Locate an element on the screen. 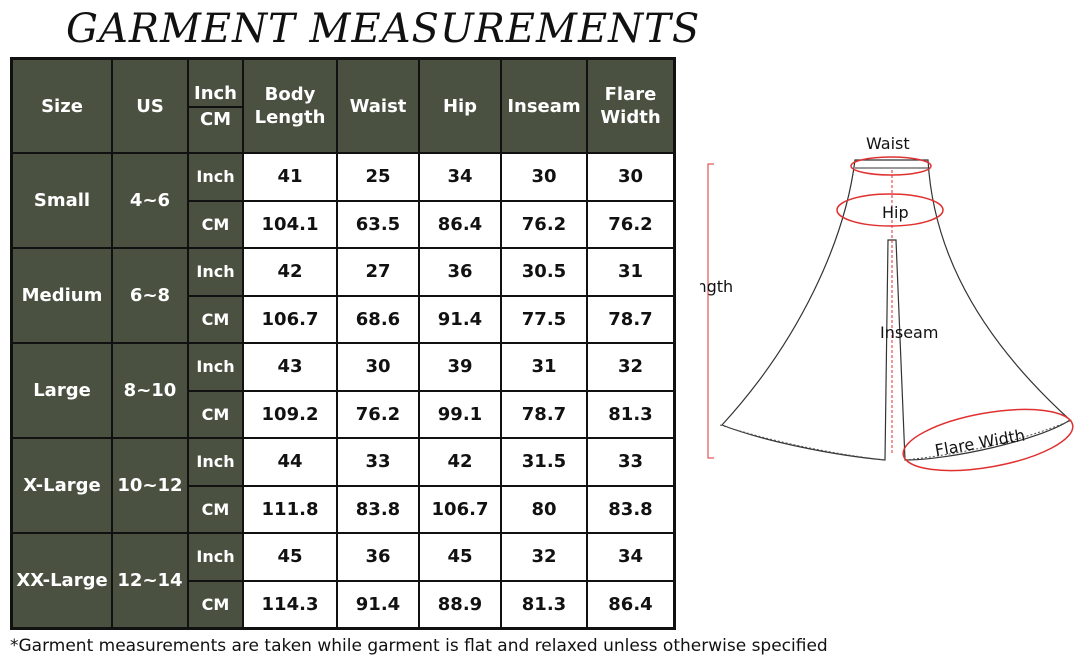  hem-fringe is located at coordinates (896, 440).